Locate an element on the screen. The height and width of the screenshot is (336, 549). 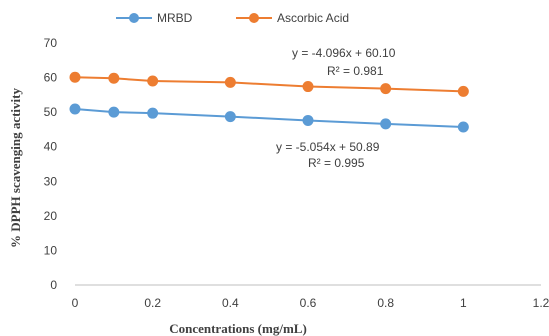
x-tick-label: 0.4 is located at coordinates (230, 303).